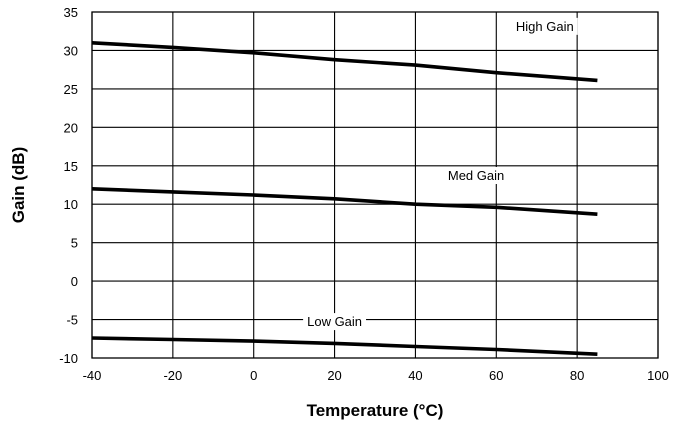 Image resolution: width=678 pixels, height=428 pixels. Describe the element at coordinates (72, 320) in the screenshot. I see `y-tick-label: -5` at that location.